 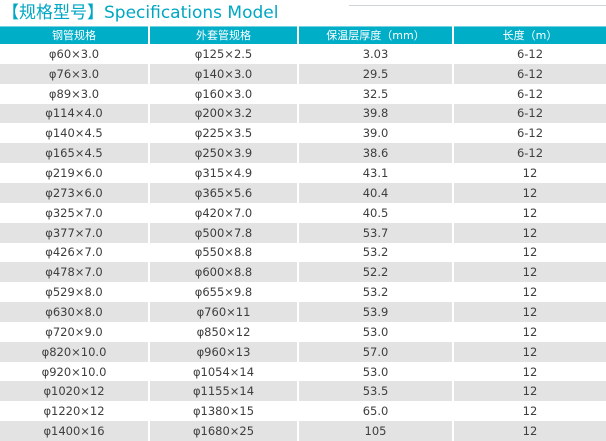 What do you see at coordinates (223, 252) in the screenshot?
I see `table-cell: φ550×8.8` at bounding box center [223, 252].